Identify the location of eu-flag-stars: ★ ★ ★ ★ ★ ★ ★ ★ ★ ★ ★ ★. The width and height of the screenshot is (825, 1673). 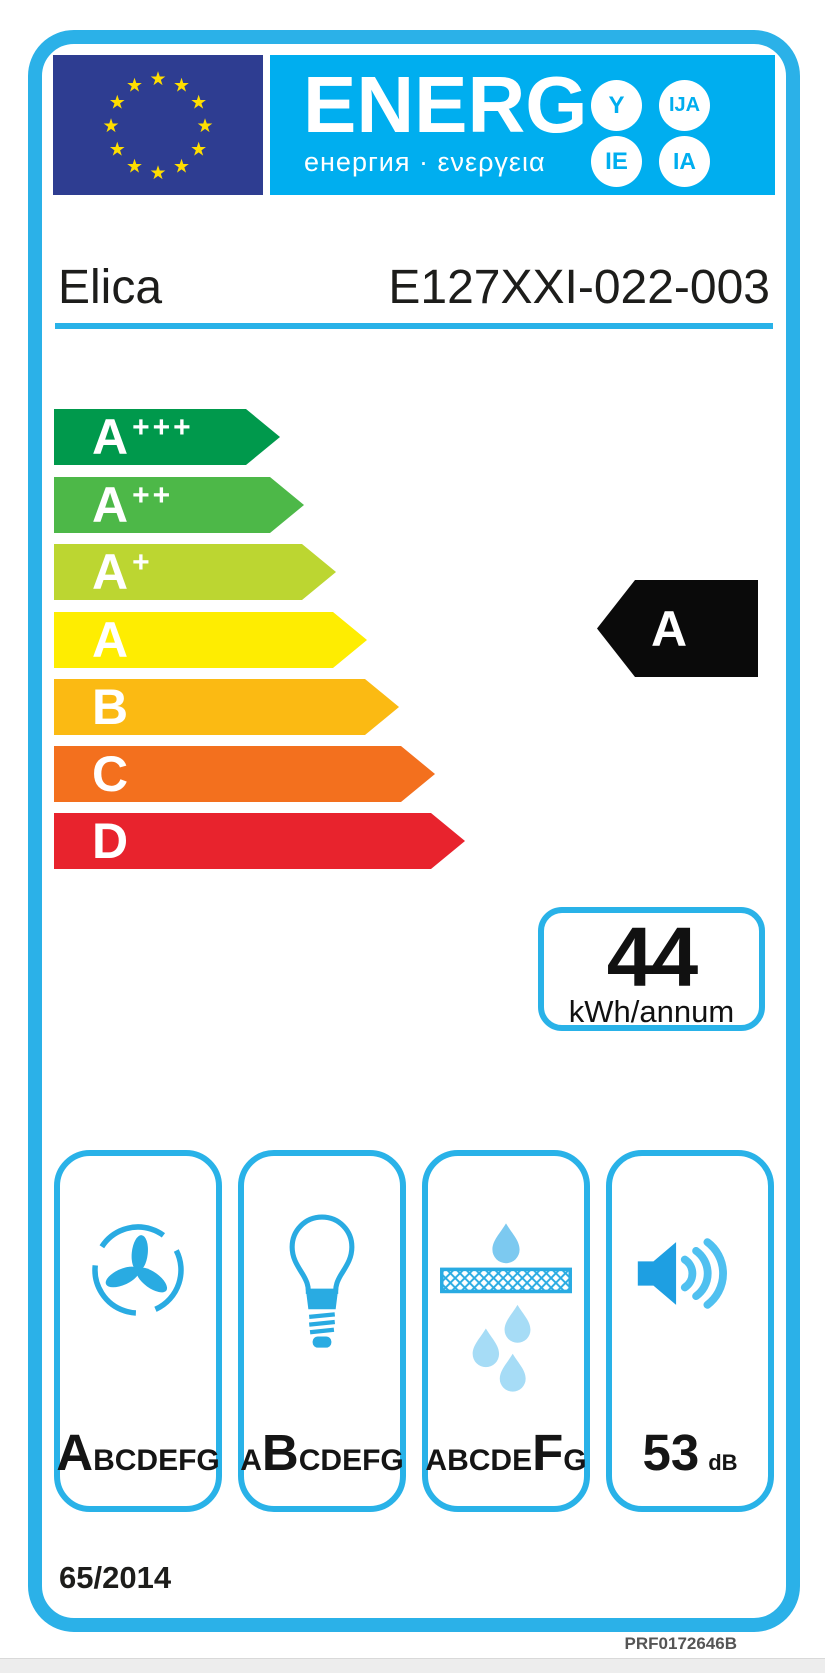
(157, 126).